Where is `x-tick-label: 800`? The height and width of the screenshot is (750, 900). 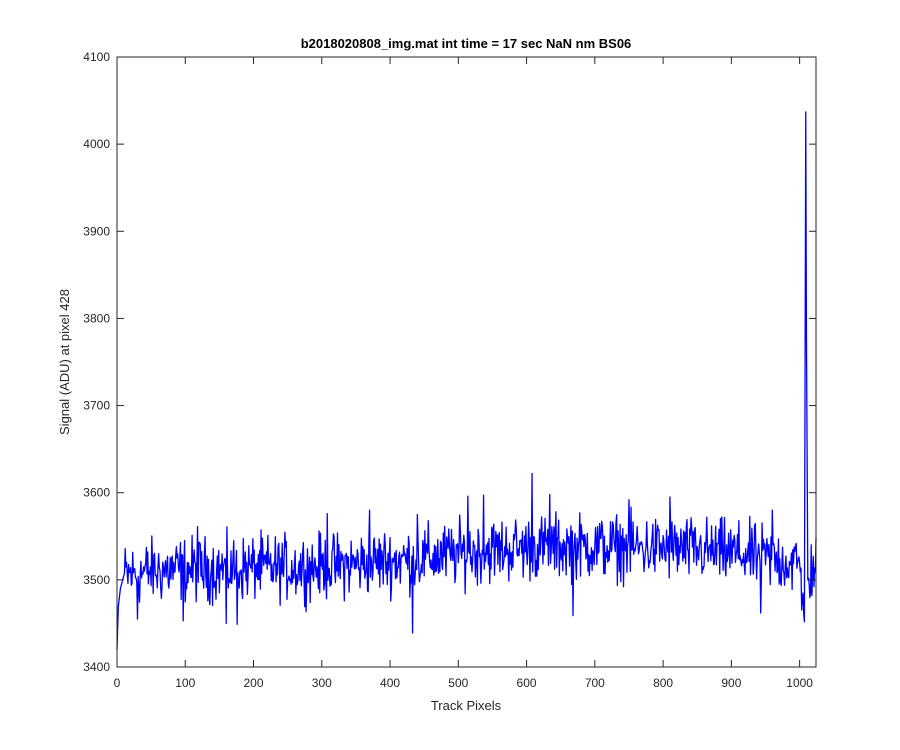 x-tick-label: 800 is located at coordinates (663, 683).